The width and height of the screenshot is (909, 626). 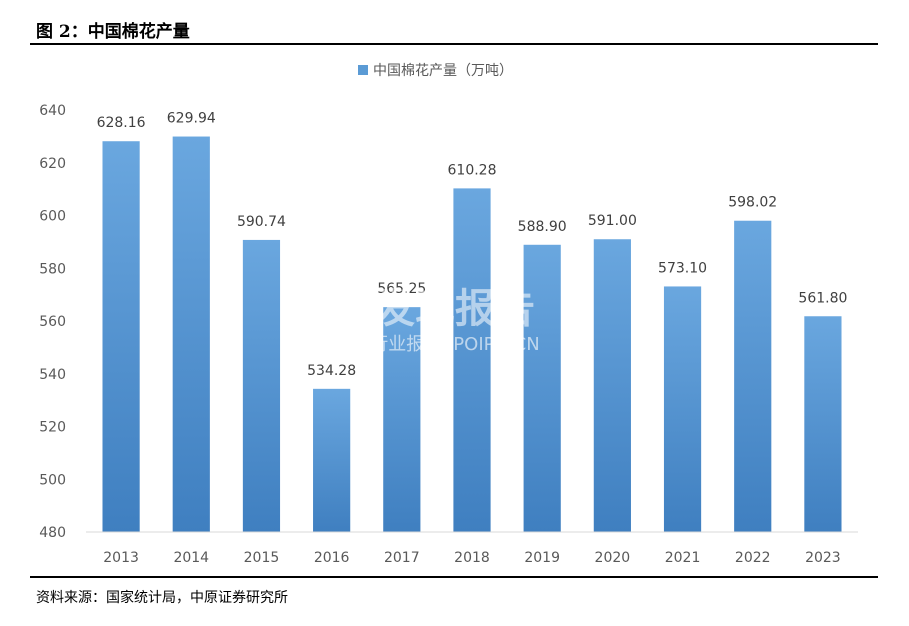 I want to click on data-label-2013: 628.16, so click(x=121, y=123).